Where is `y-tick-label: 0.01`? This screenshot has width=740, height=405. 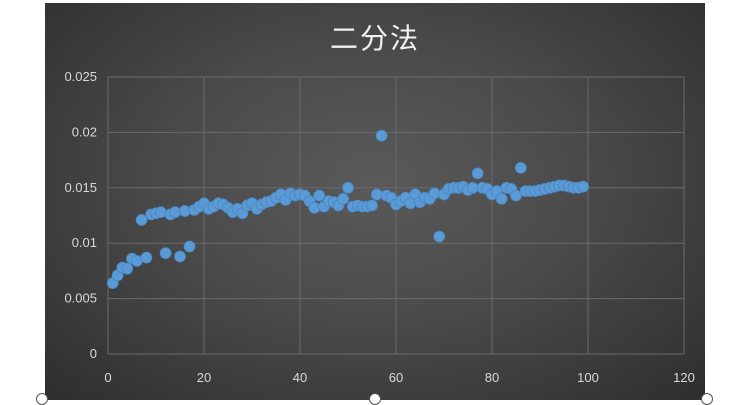
y-tick-label: 0.01 is located at coordinates (84, 242).